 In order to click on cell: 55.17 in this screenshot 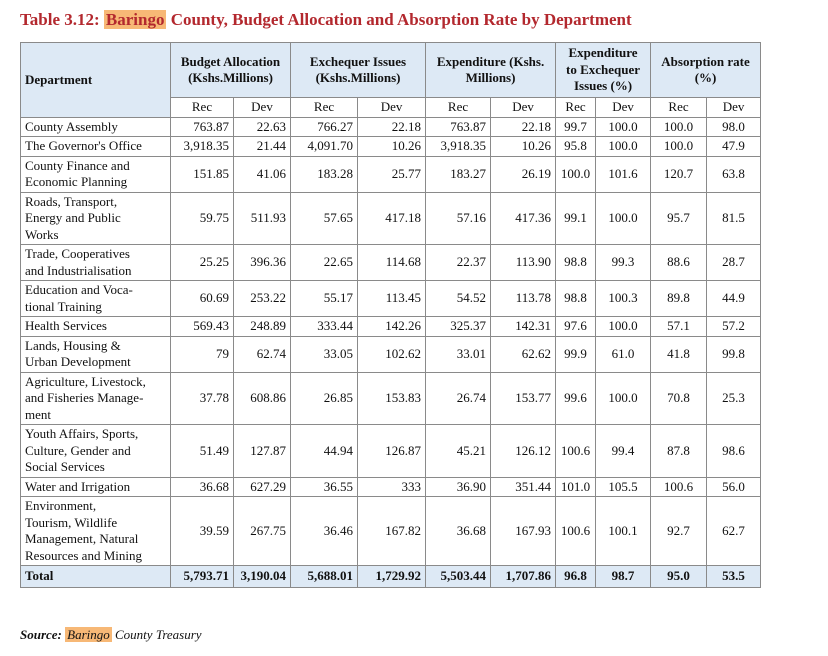, I will do `click(324, 298)`.